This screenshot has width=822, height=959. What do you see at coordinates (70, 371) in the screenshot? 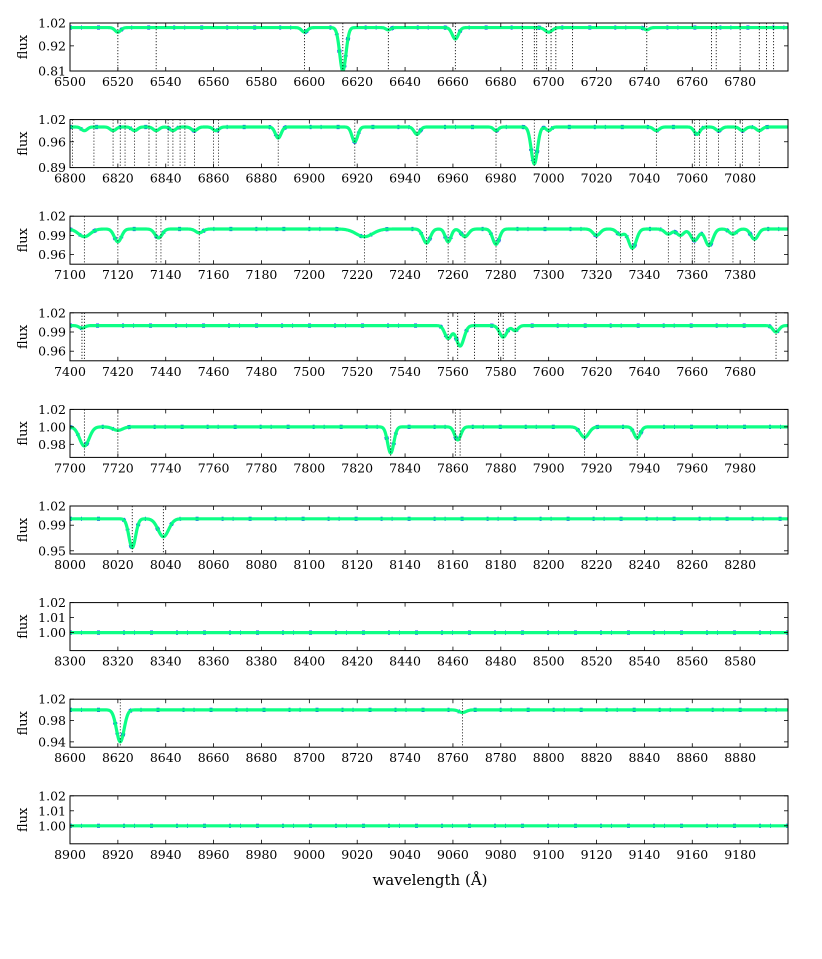
I see `x-tick-label: 7400` at bounding box center [70, 371].